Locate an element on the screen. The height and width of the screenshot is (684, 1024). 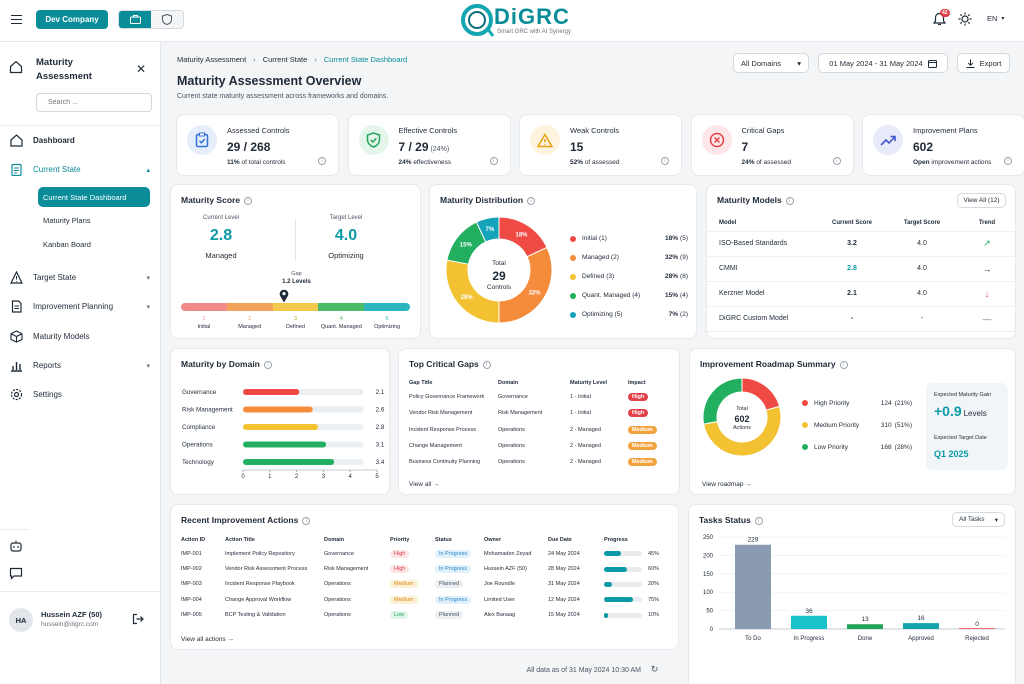
sidebar-home-icon is located at coordinates (16, 68).